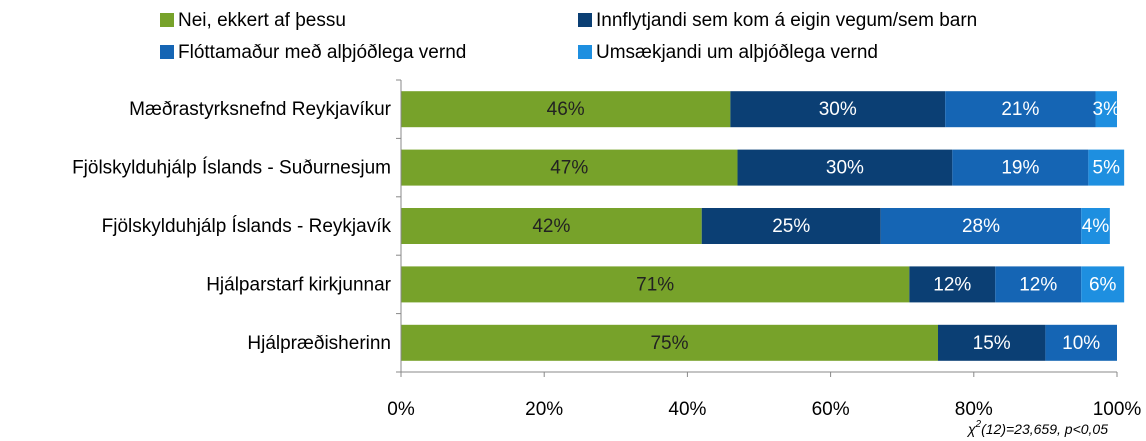 This screenshot has width=1146, height=441. I want to click on legend-label: Nei, ekkert af þessu, so click(262, 20).